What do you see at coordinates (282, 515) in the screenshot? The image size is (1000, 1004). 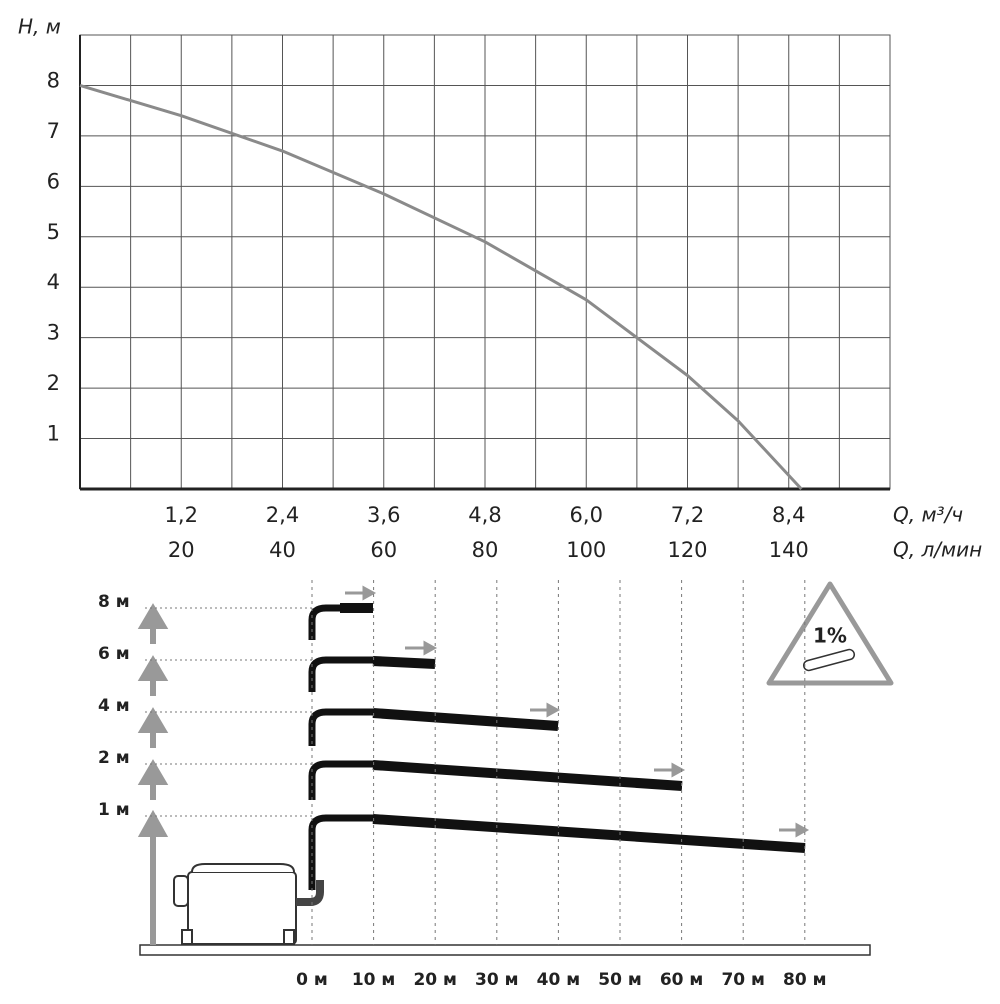 I see `x-tick-label: 2,4` at bounding box center [282, 515].